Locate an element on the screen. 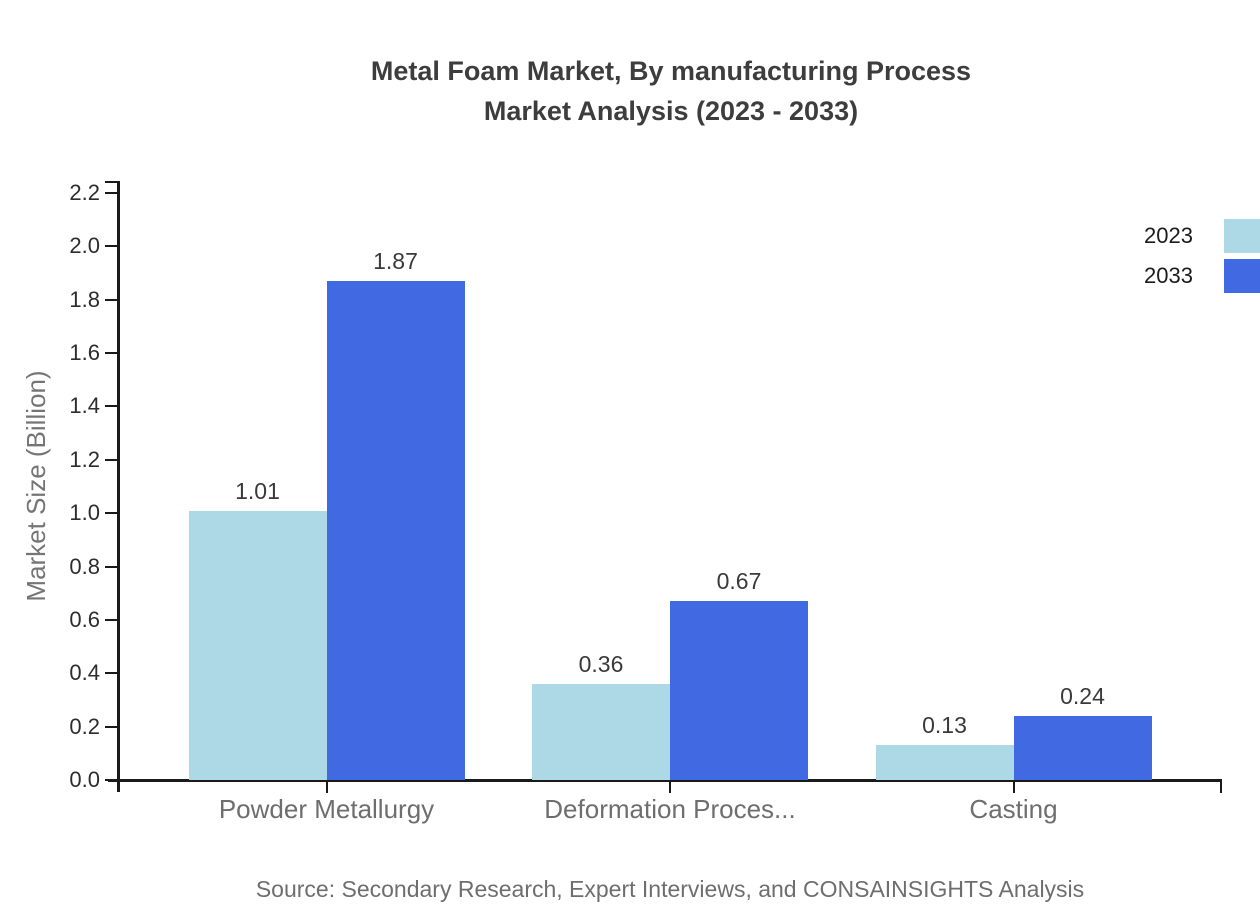  bar-value-label: 0.36 is located at coordinates (601, 663).